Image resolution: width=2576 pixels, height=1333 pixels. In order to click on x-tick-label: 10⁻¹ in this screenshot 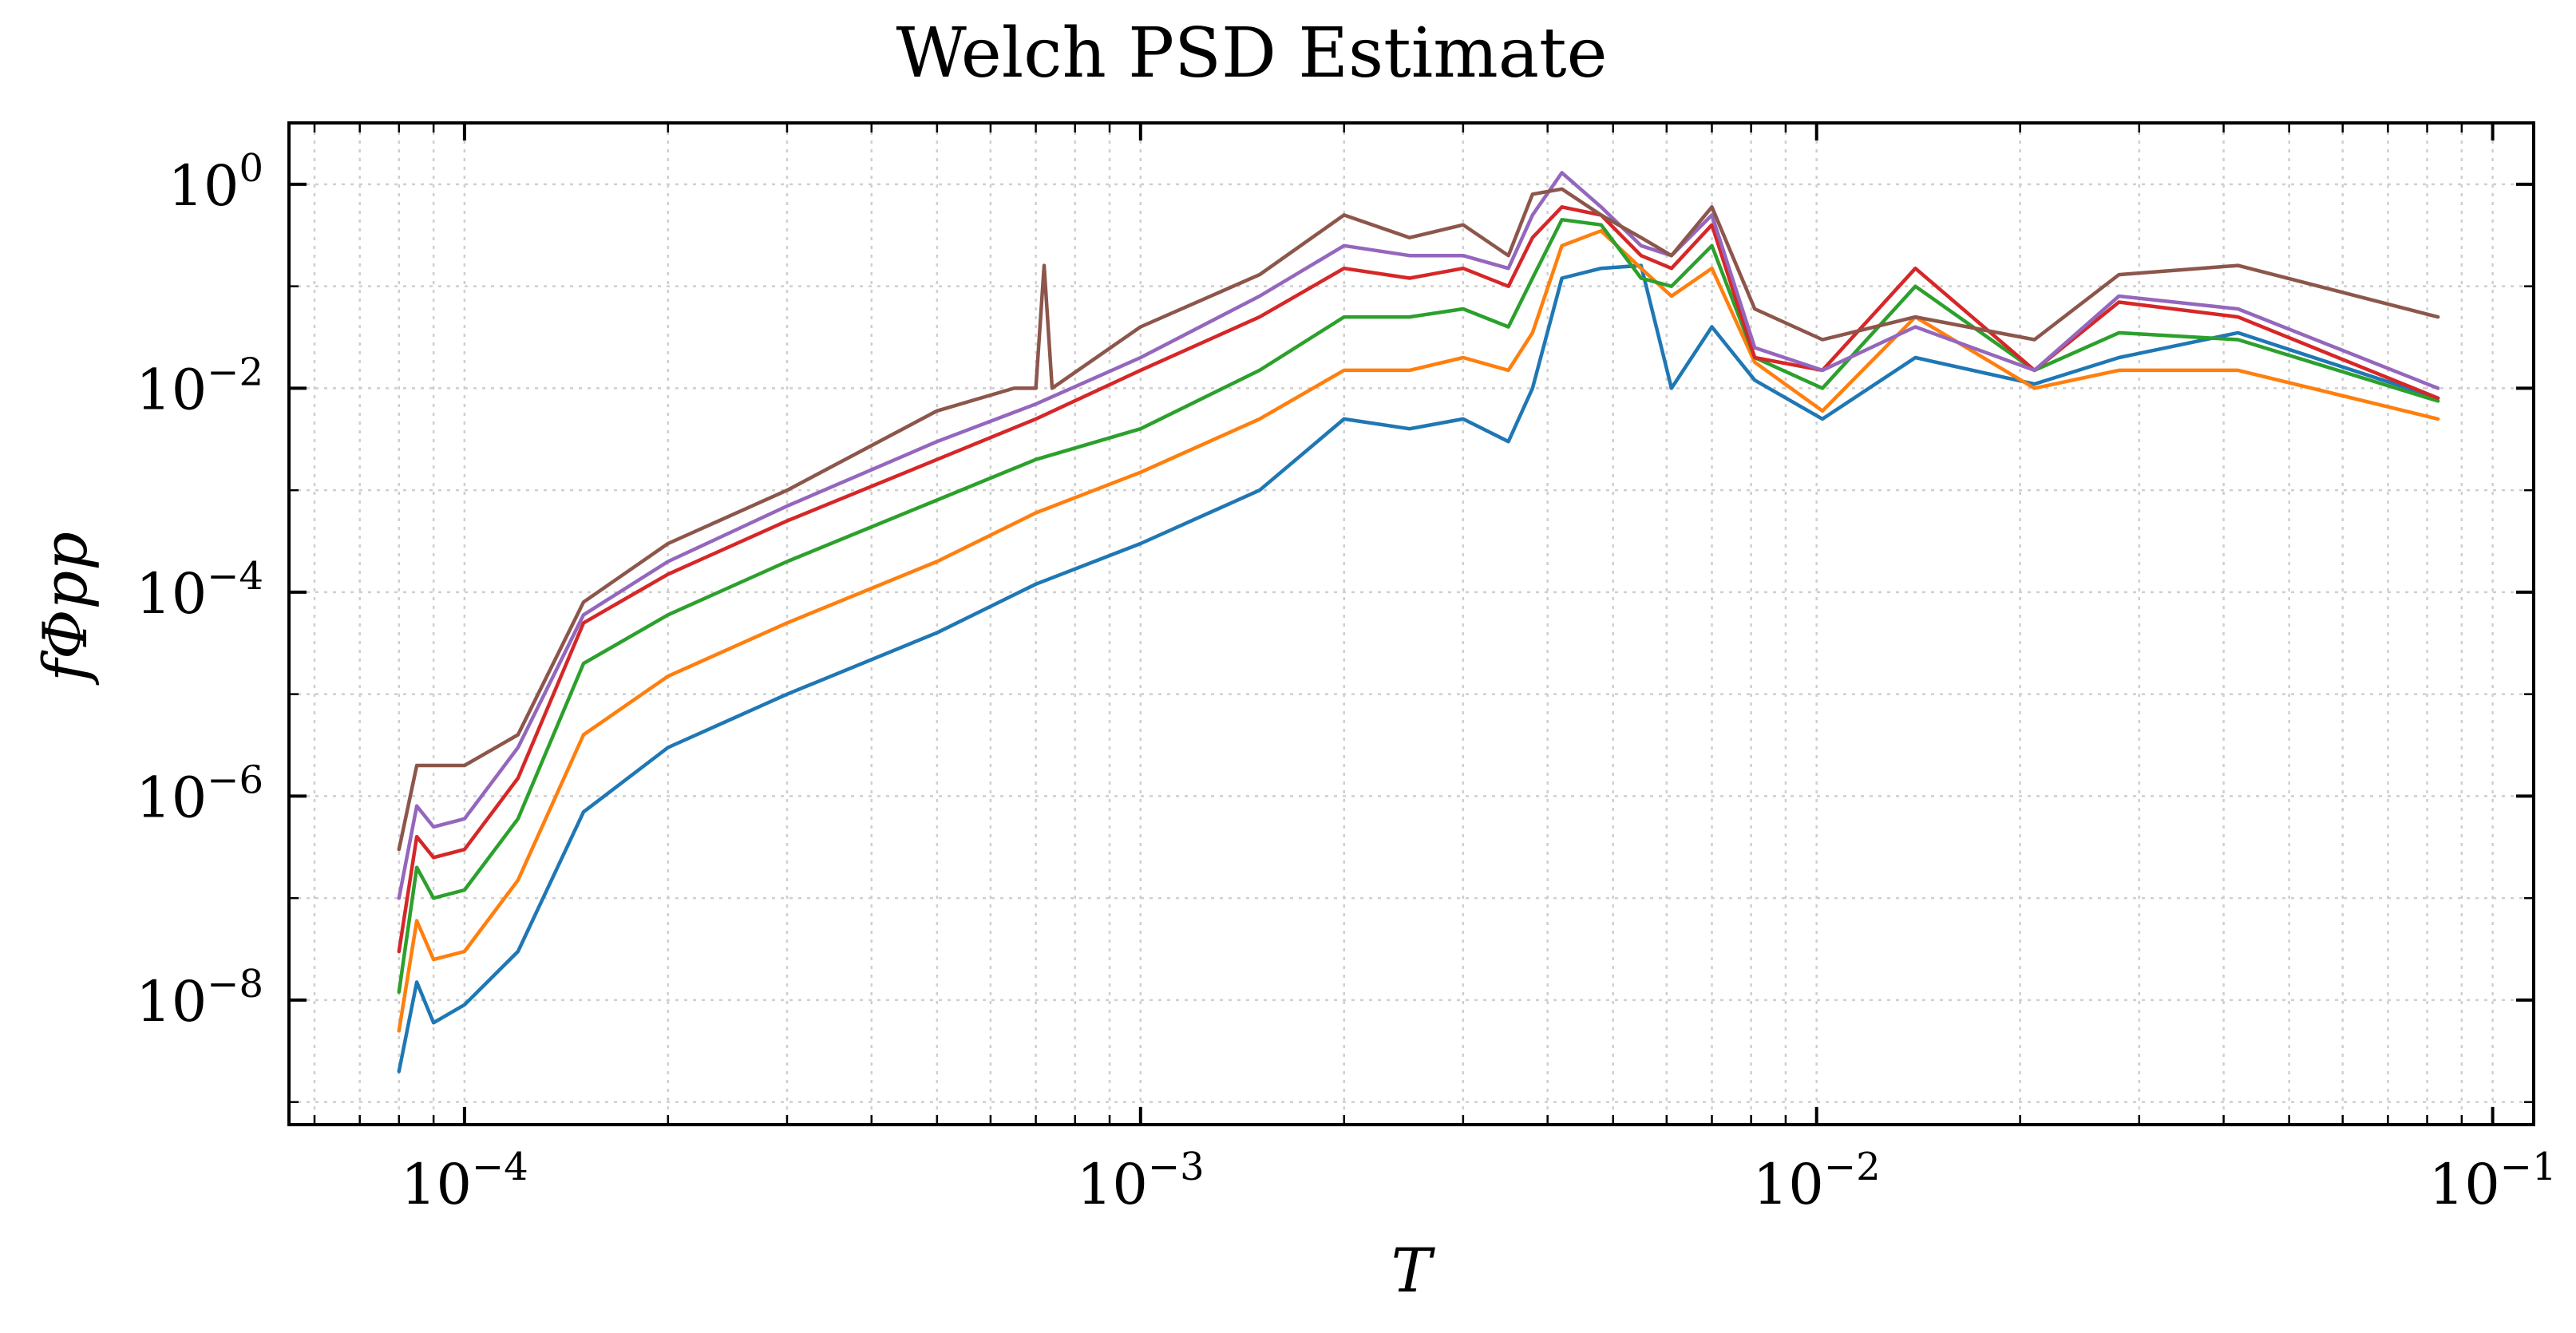, I will do `click(2493, 1181)`.